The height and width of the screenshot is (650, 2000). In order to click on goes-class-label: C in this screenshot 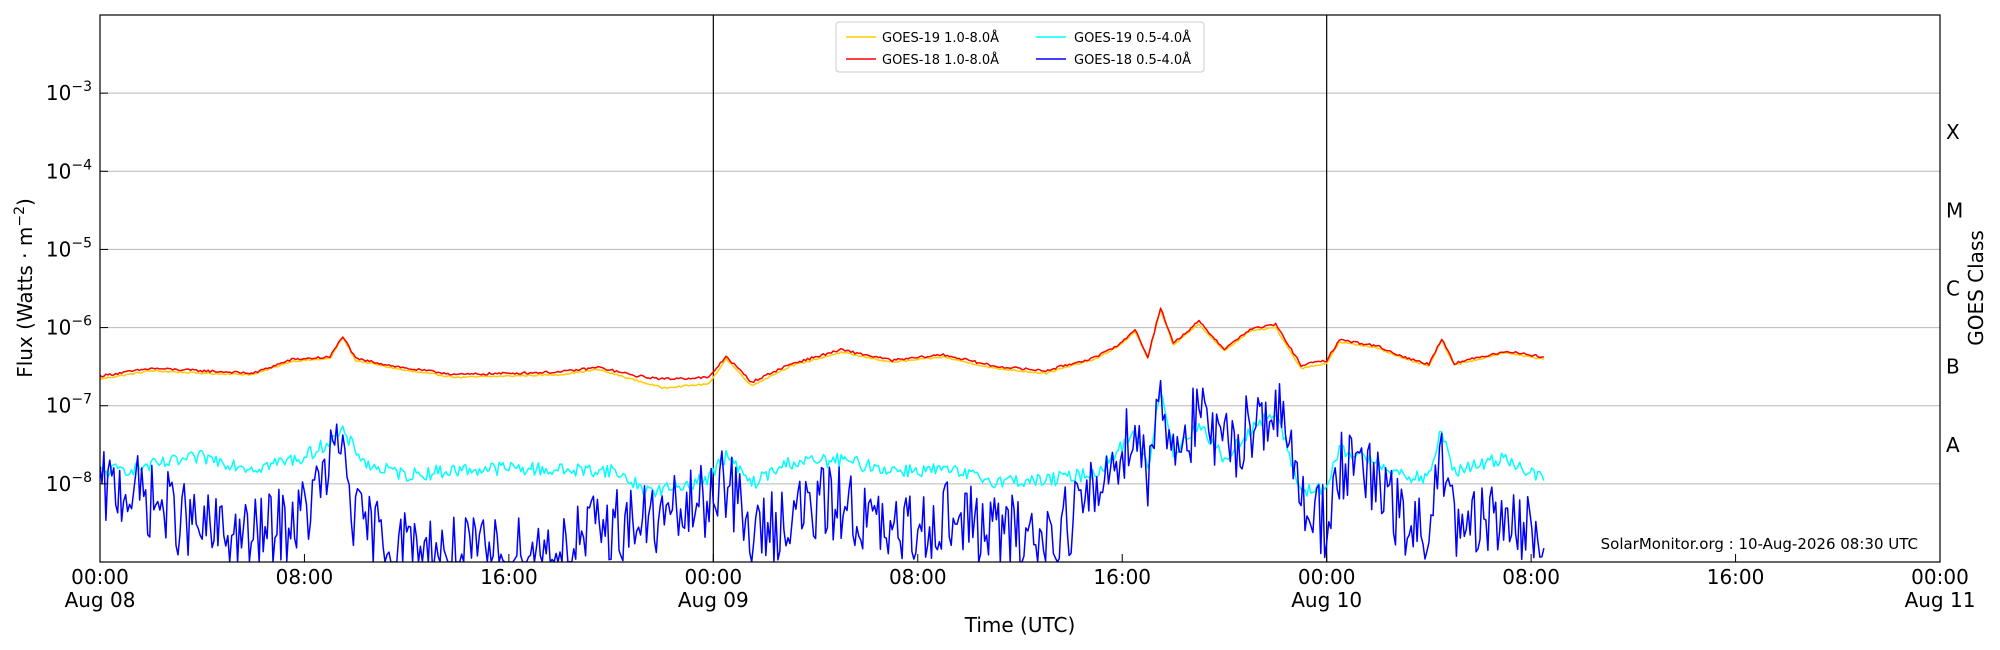, I will do `click(1953, 289)`.